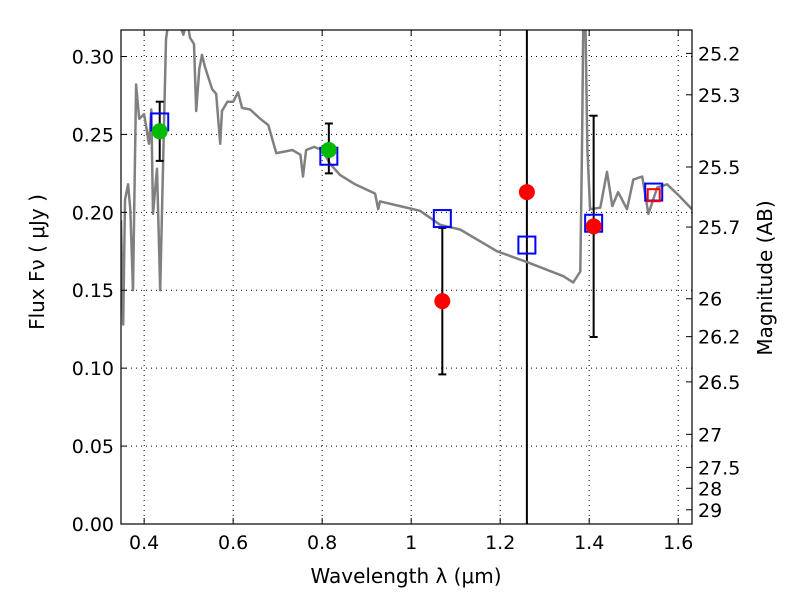 The image size is (800, 600). Describe the element at coordinates (719, 96) in the screenshot. I see `right-tick-label: 25.3` at that location.